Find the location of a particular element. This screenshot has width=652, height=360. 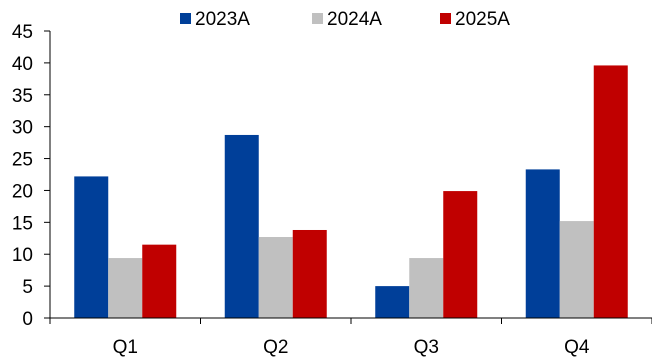

bar-2025A-Q1 is located at coordinates (159, 281).